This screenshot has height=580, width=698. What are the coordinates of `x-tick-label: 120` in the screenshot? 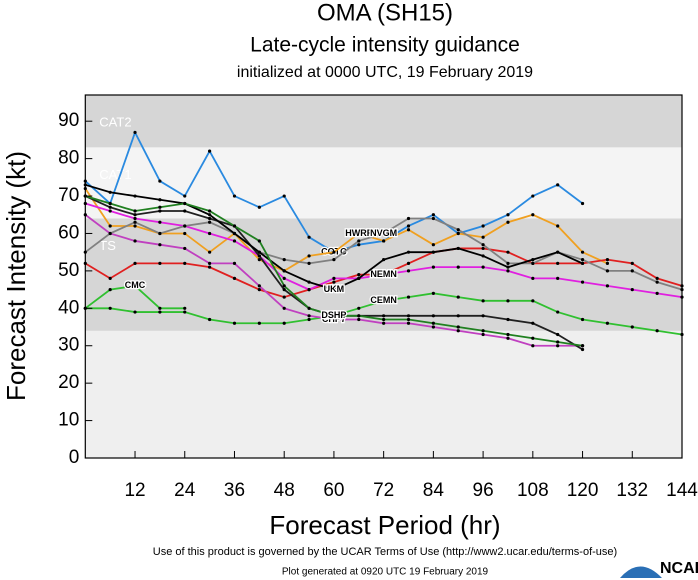 It's located at (583, 490).